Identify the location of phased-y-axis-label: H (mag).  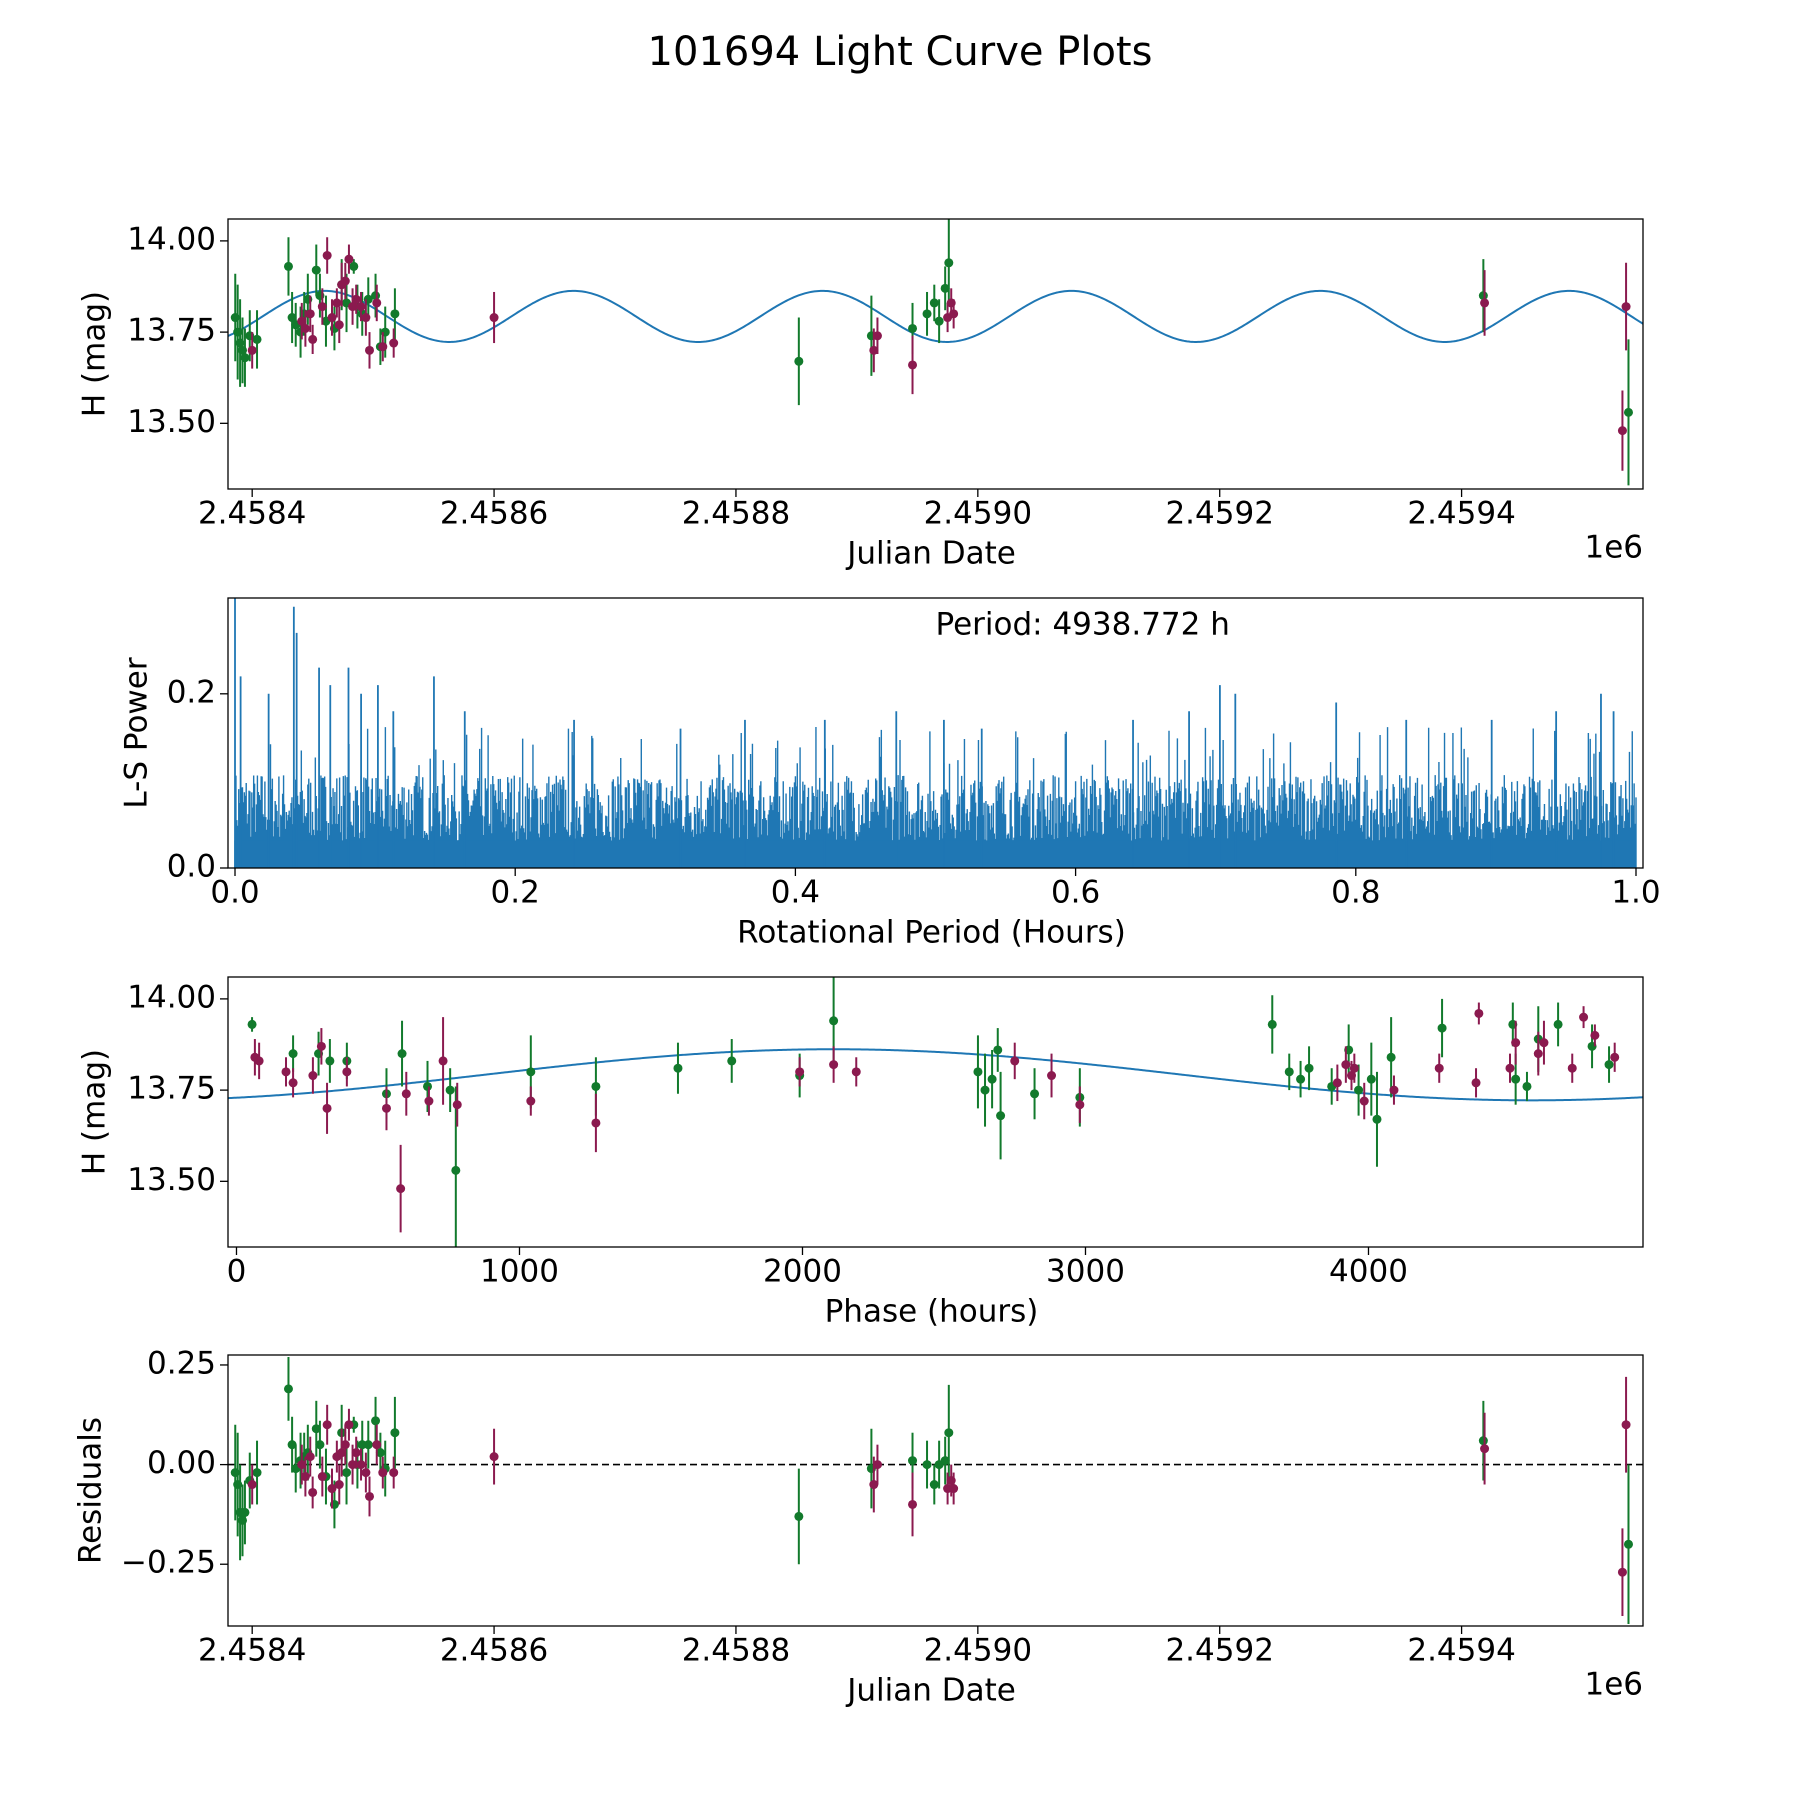
(95, 1112).